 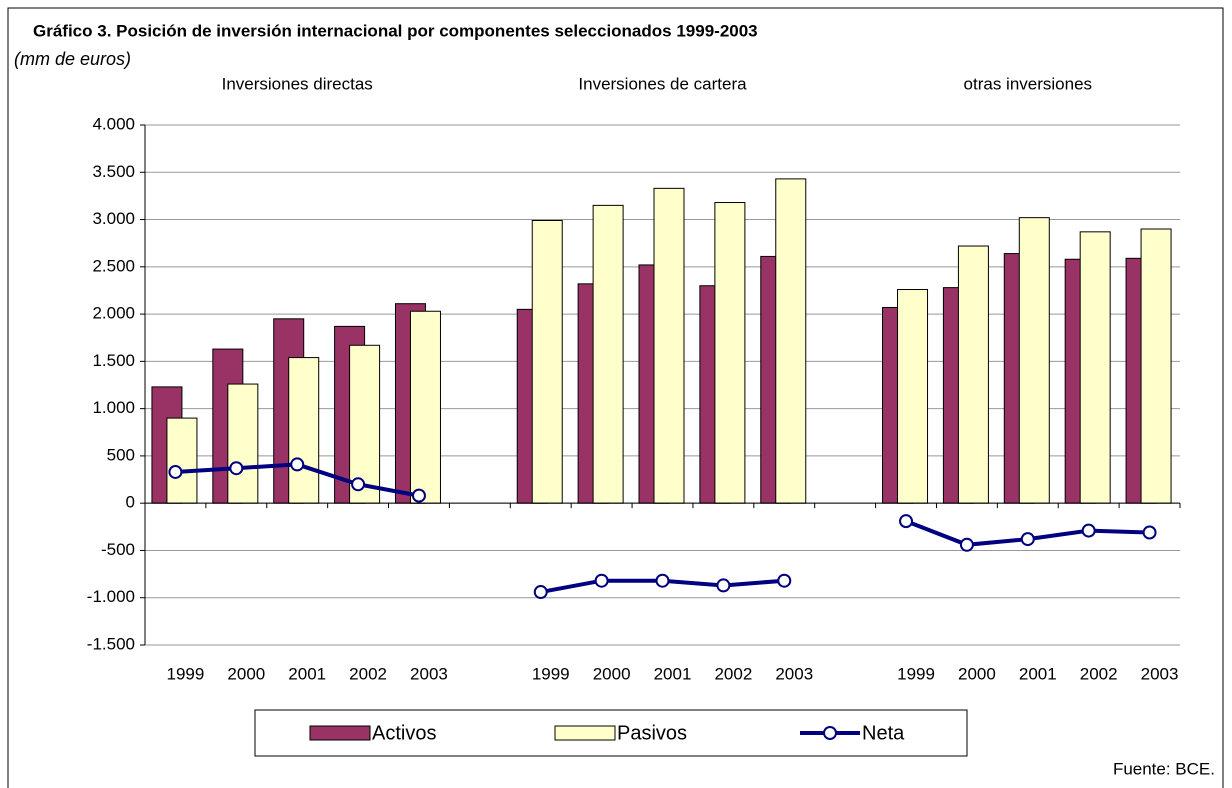 I want to click on y-tick-label: 2.500, so click(x=113, y=265).